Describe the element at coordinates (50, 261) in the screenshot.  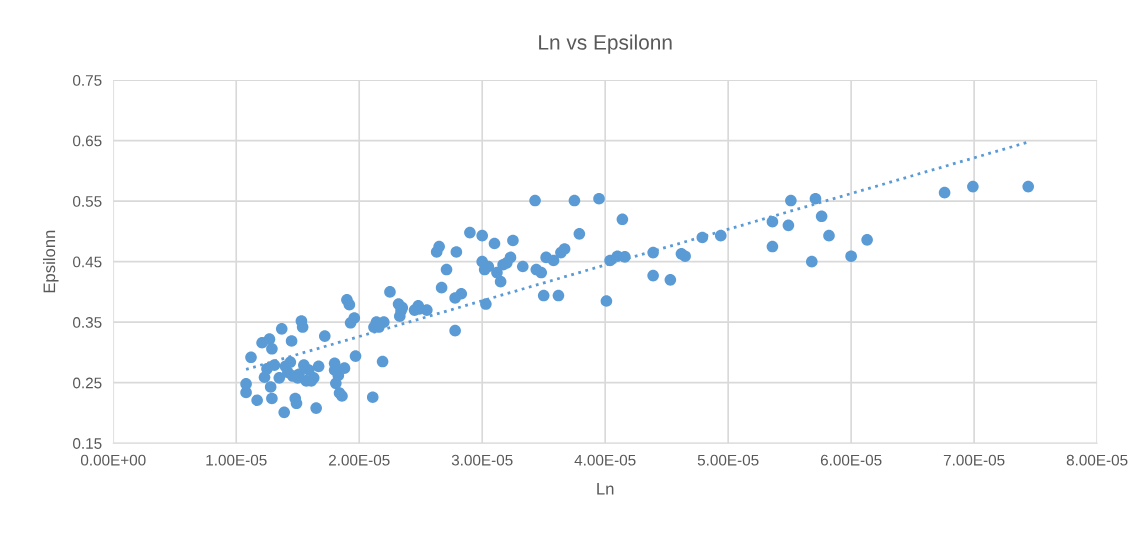
I see `y-axis-title: Epsilonn` at that location.